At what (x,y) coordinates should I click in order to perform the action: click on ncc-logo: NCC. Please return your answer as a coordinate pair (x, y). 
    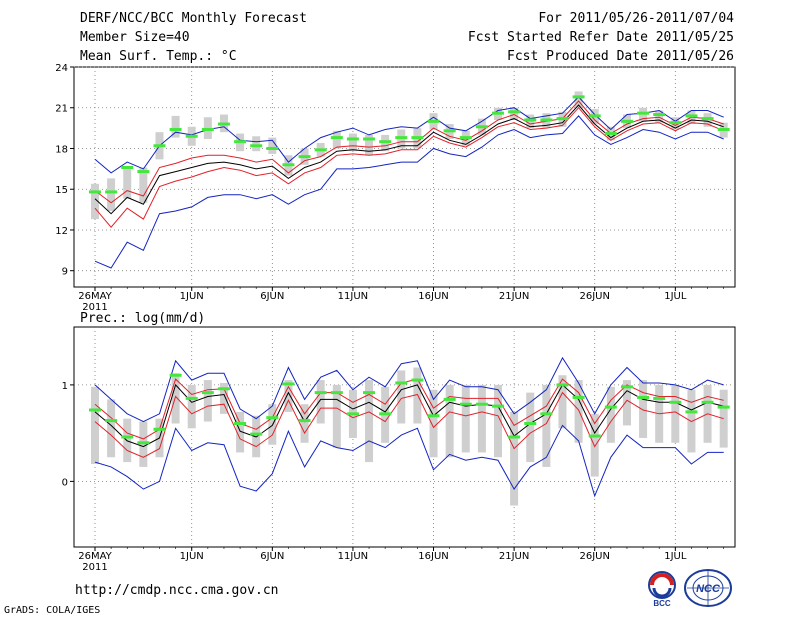
    Looking at the image, I should click on (708, 588).